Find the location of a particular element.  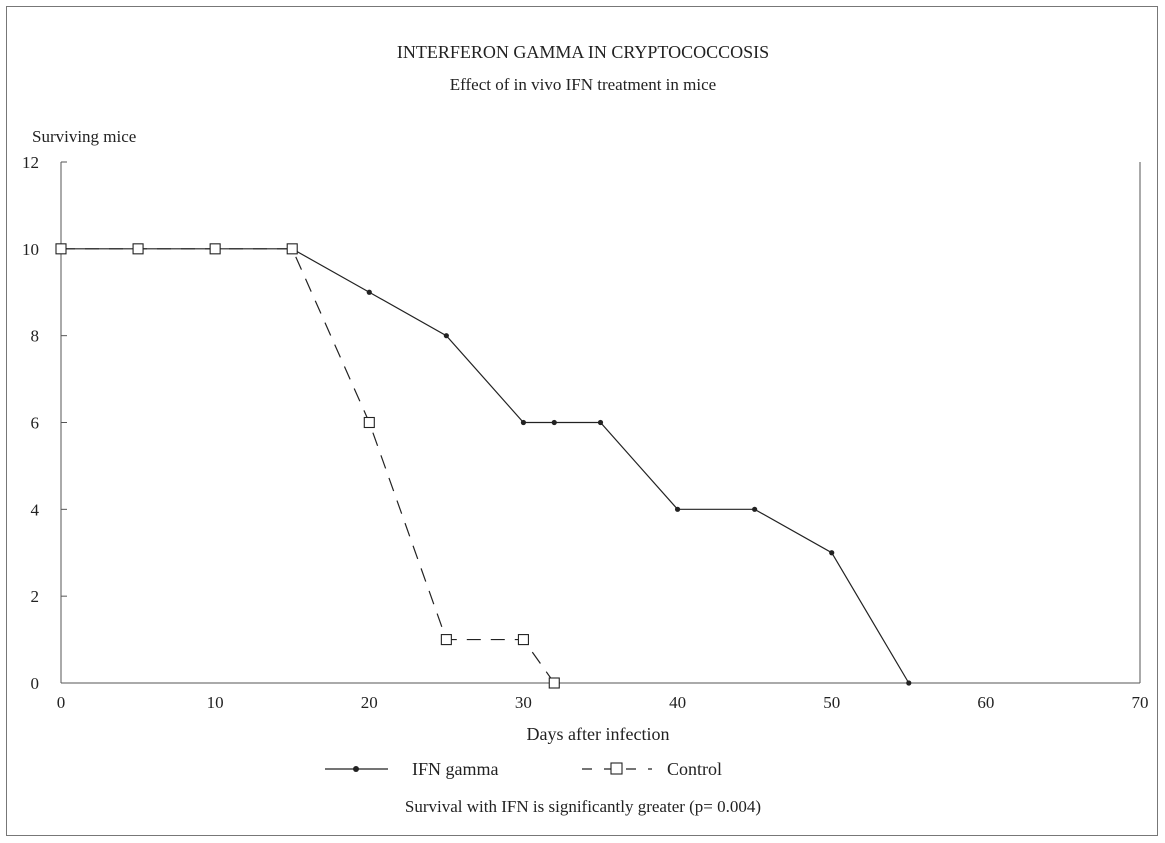

y-tick-label: 6 is located at coordinates (35, 423).